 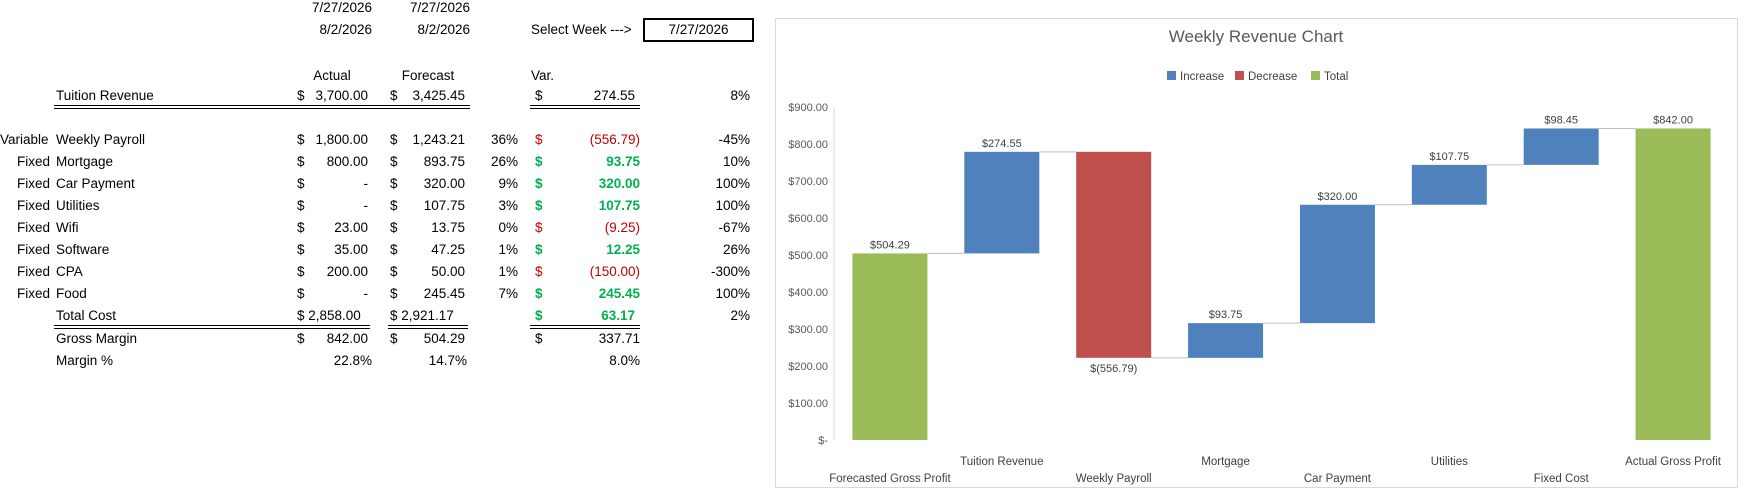 I want to click on cost-share: 7%, so click(x=508, y=293).